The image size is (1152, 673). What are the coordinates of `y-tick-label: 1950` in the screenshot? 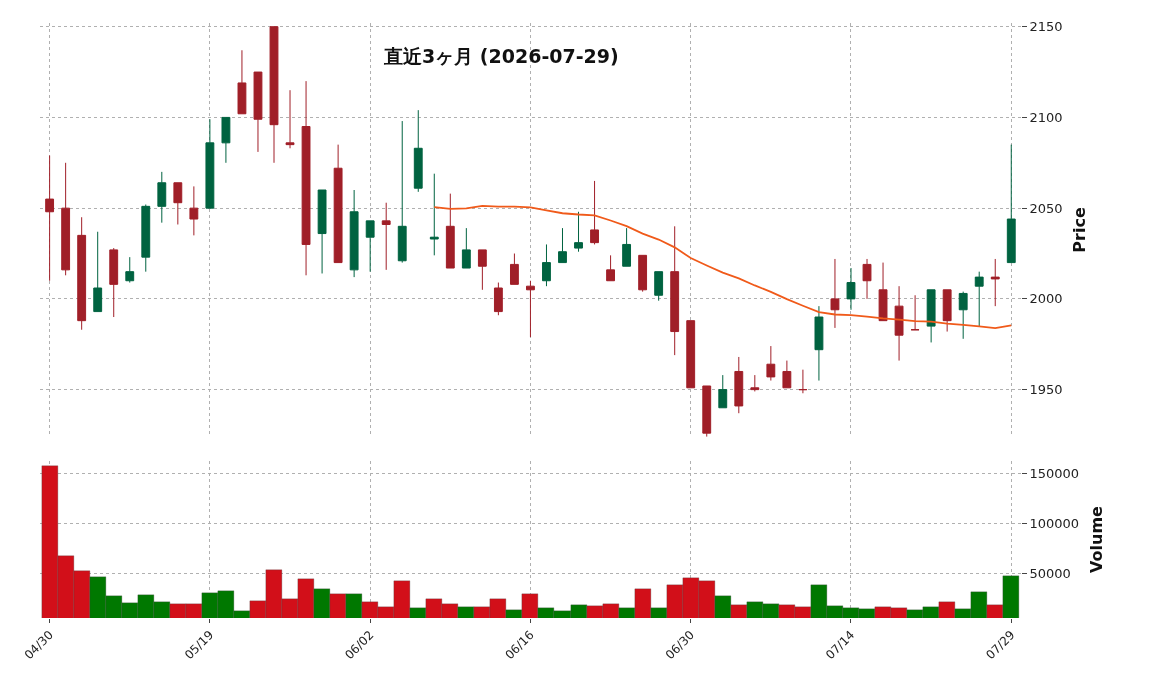 It's located at (1046, 390).